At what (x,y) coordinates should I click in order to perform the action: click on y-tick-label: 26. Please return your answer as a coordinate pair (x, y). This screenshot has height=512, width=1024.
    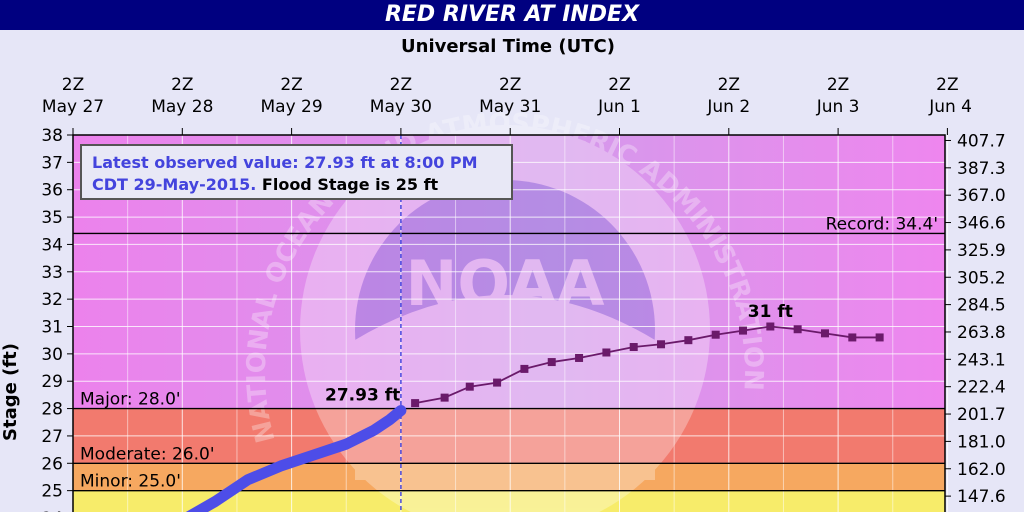
    Looking at the image, I should click on (52, 464).